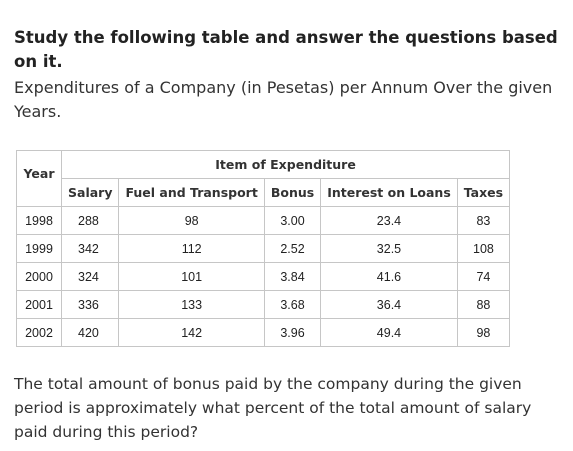  I want to click on bonus-column-header: Bonus, so click(292, 192).